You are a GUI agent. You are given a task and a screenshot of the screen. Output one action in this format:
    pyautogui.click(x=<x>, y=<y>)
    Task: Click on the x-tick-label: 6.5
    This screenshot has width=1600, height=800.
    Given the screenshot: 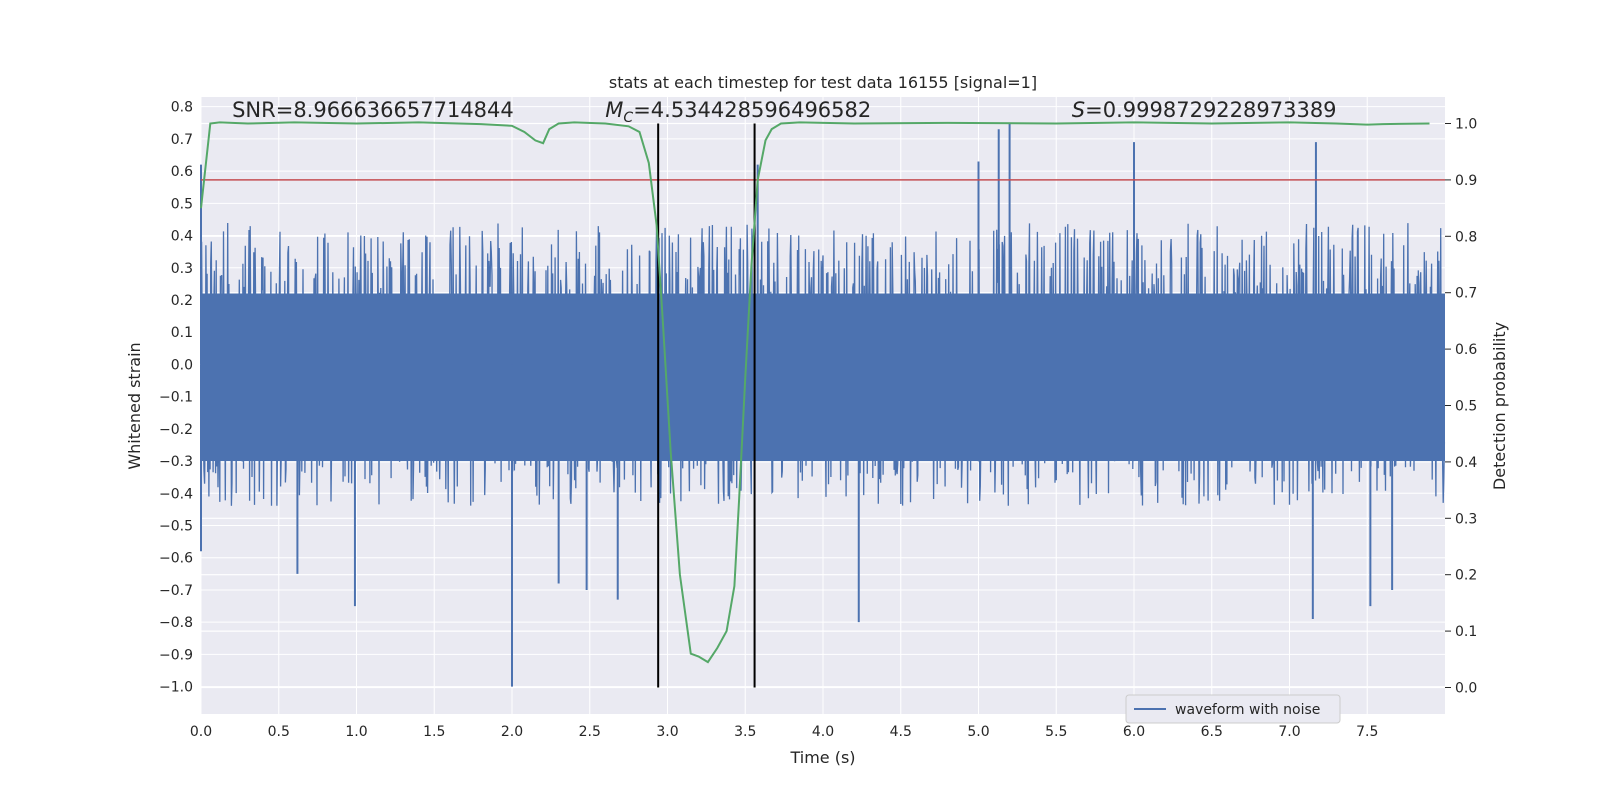 What is the action you would take?
    pyautogui.click(x=1212, y=732)
    